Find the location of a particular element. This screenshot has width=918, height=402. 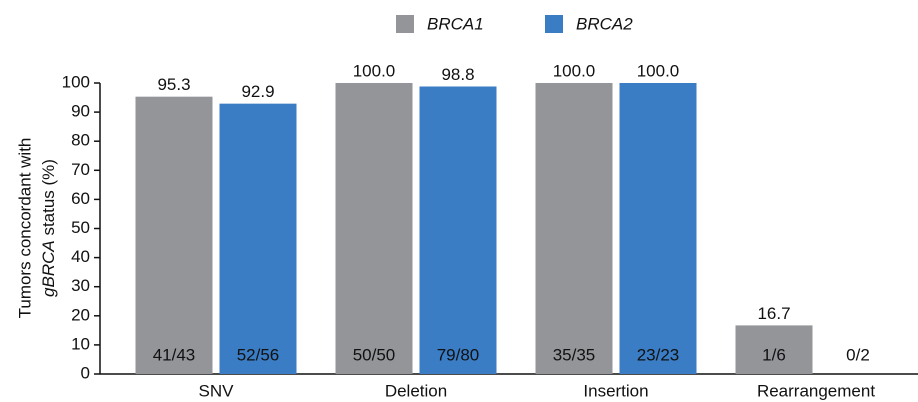

value-label: 16.7 is located at coordinates (773, 313).